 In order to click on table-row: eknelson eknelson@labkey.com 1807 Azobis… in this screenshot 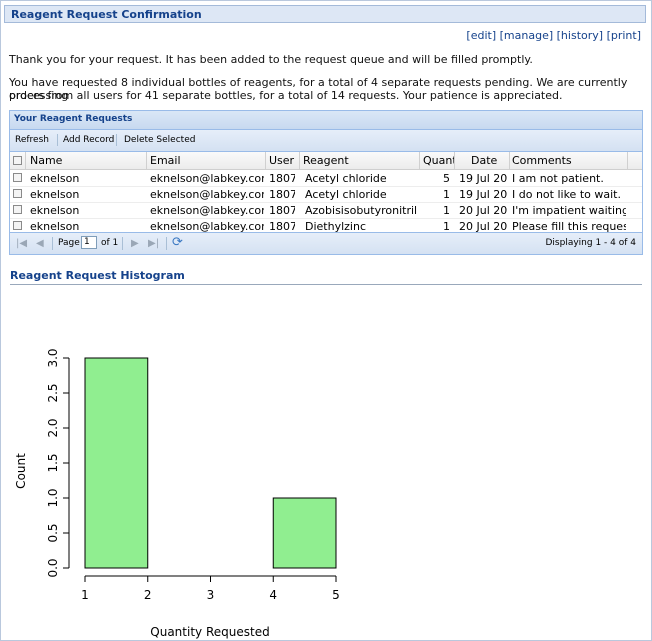, I will do `click(326, 210)`.